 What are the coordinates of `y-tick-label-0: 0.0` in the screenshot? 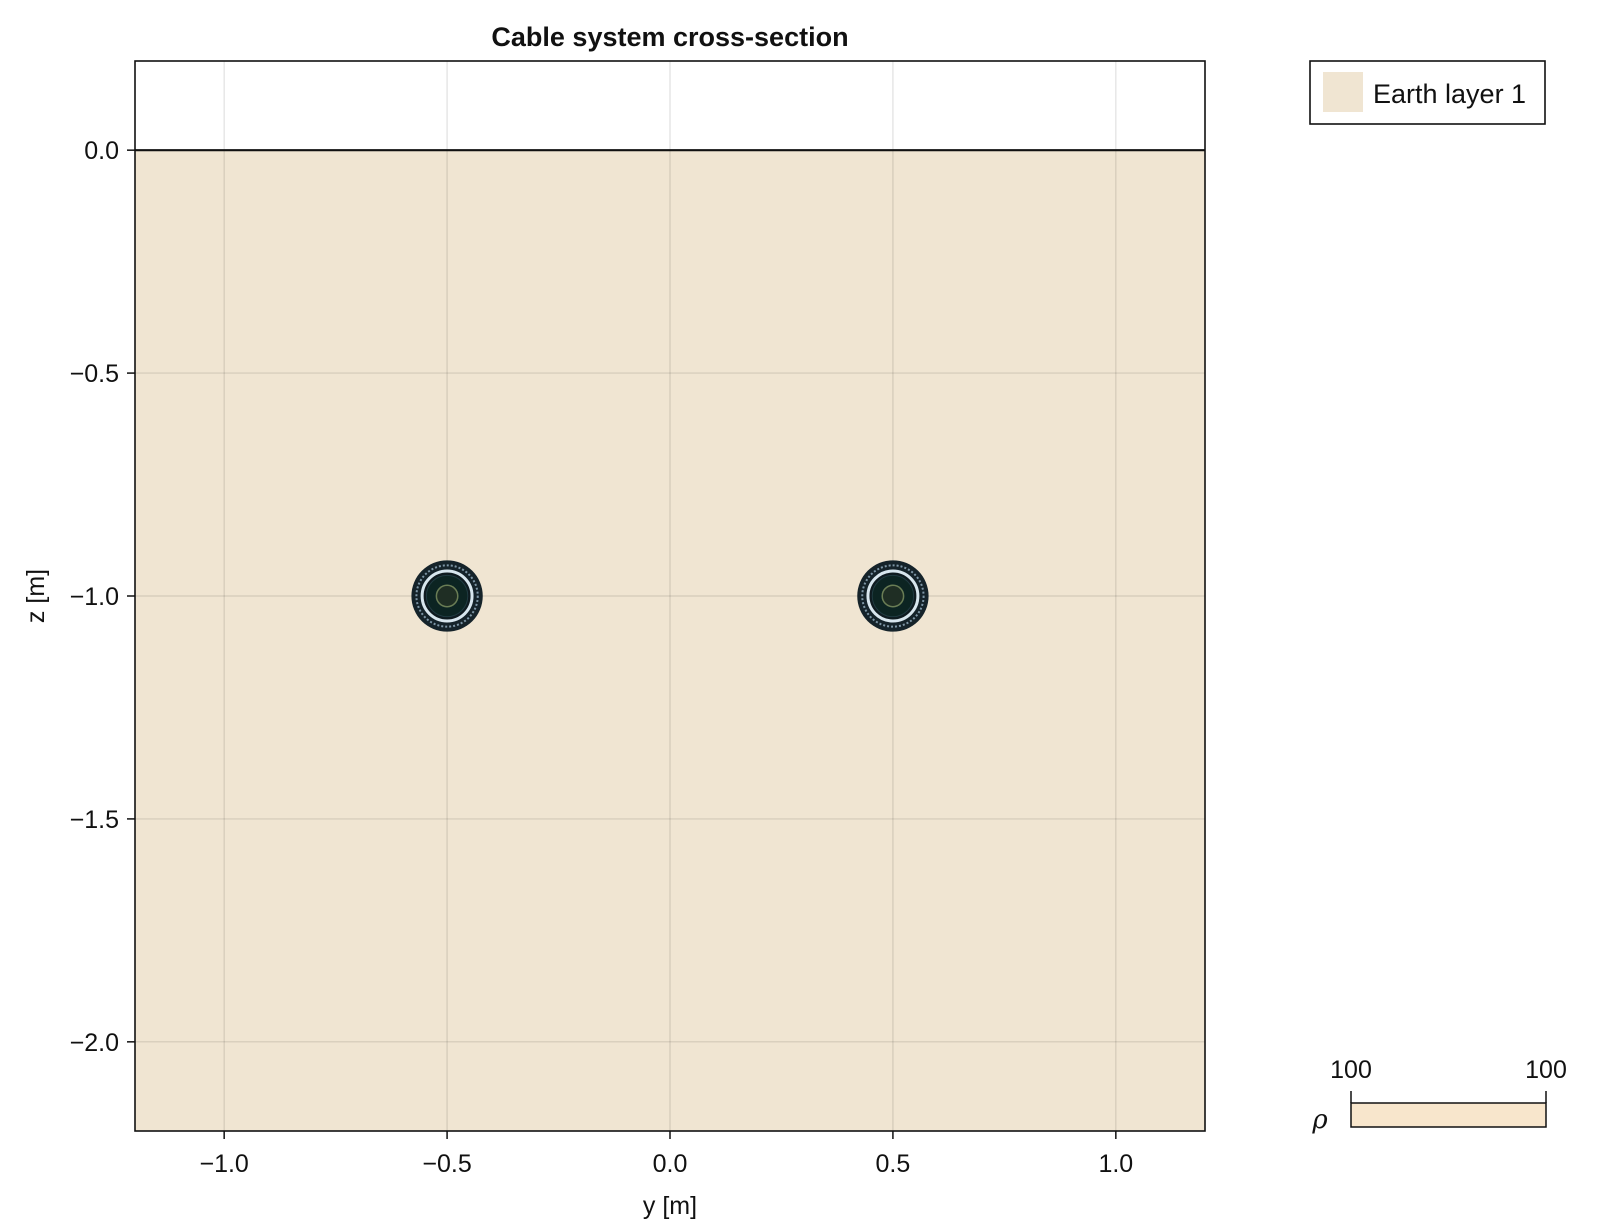 It's located at (101, 151).